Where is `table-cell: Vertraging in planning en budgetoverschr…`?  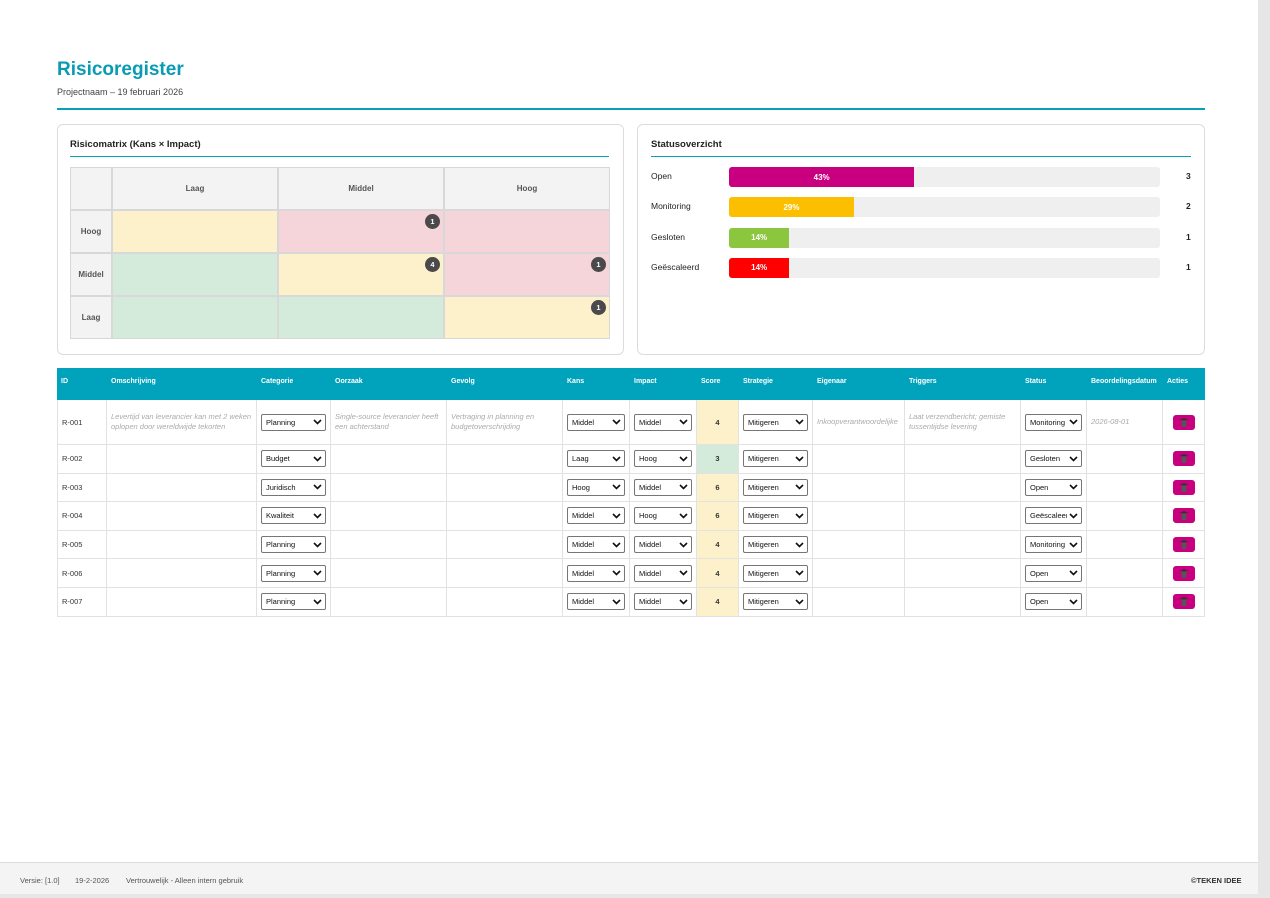 table-cell: Vertraging in planning en budgetoverschr… is located at coordinates (505, 422).